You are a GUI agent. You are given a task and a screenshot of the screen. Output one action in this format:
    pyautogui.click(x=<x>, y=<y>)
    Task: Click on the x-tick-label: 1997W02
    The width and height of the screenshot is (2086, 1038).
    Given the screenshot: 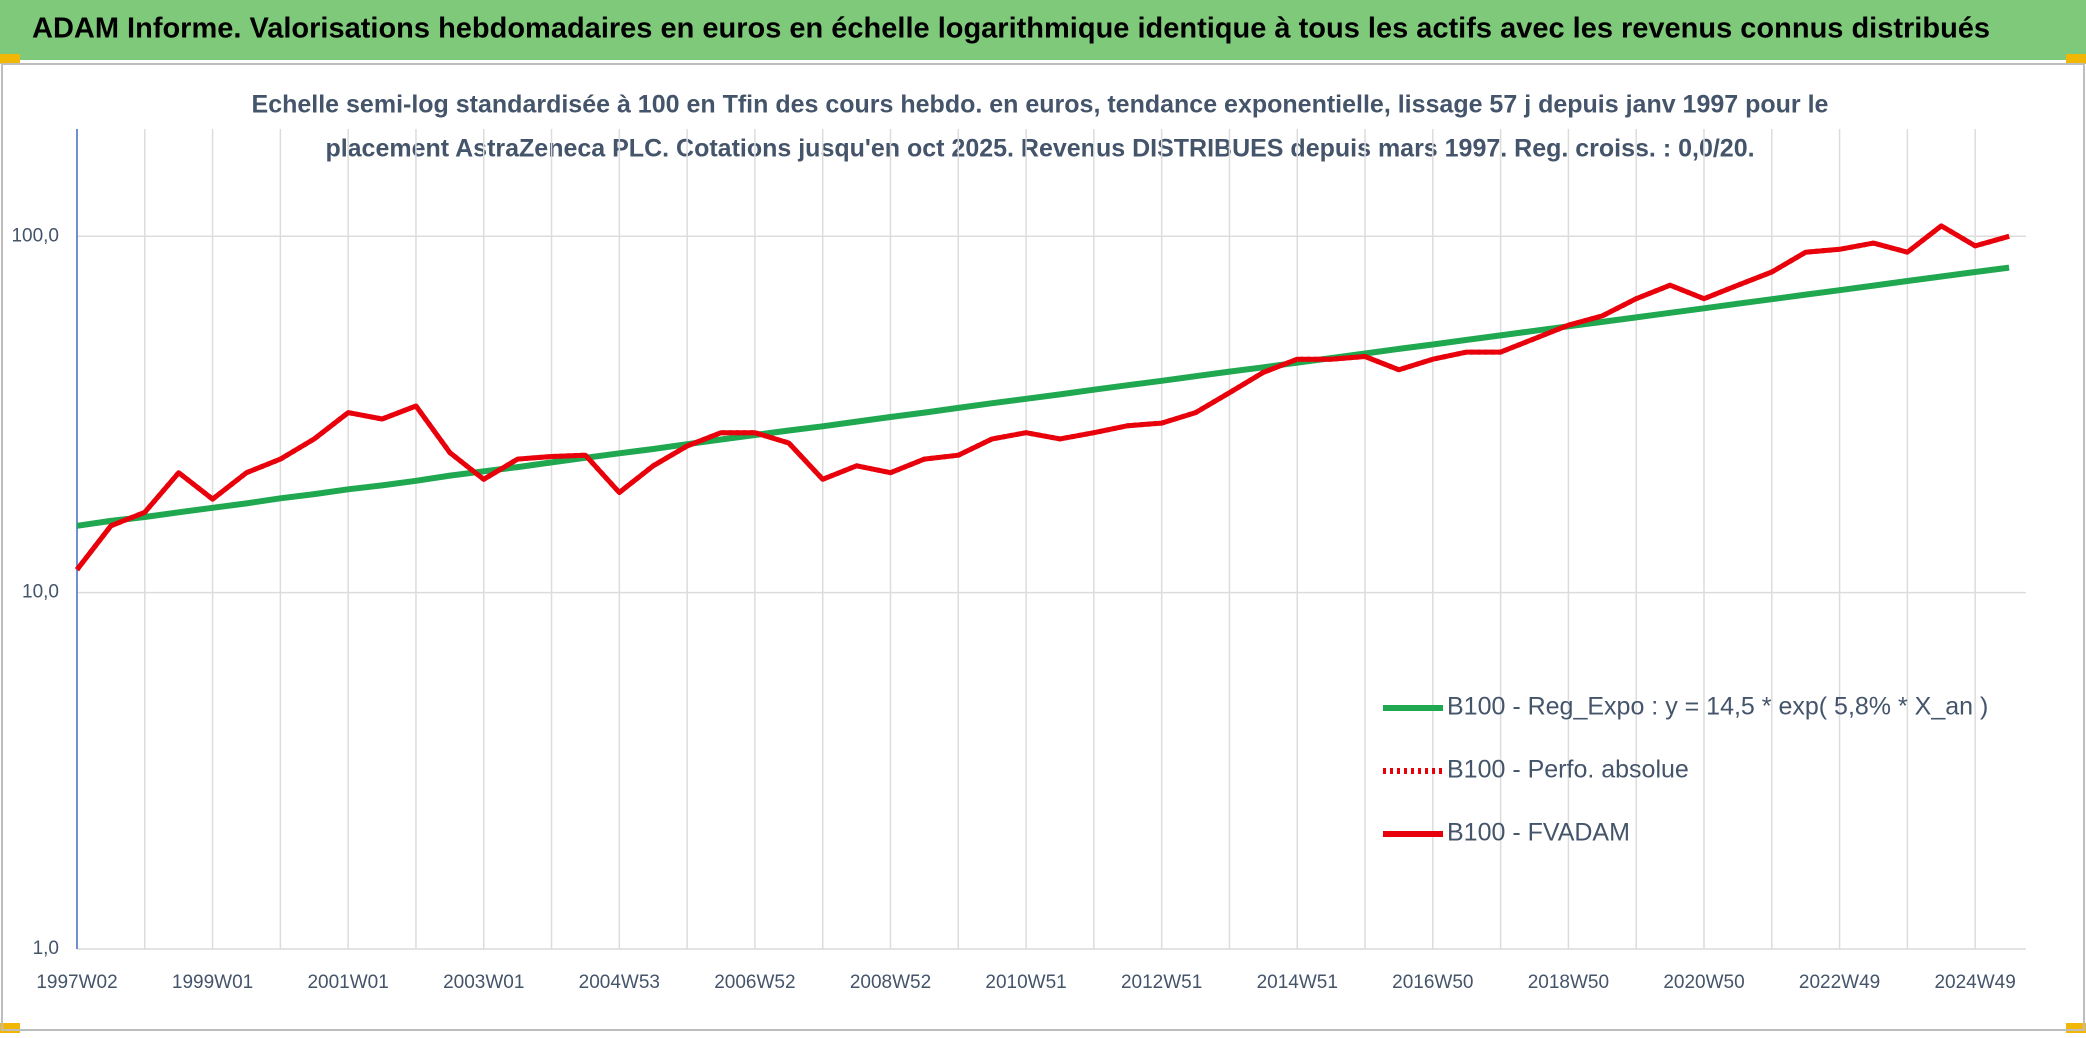 What is the action you would take?
    pyautogui.click(x=76, y=982)
    